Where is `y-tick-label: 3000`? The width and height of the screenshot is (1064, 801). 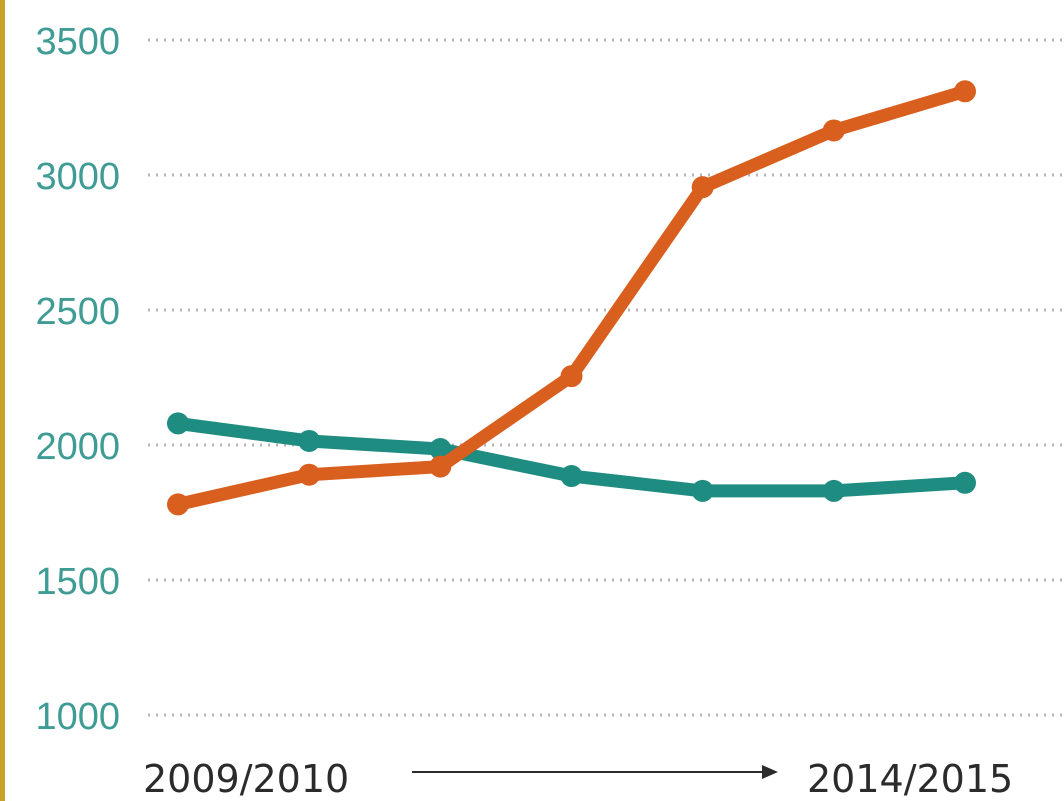 y-tick-label: 3000 is located at coordinates (77, 177).